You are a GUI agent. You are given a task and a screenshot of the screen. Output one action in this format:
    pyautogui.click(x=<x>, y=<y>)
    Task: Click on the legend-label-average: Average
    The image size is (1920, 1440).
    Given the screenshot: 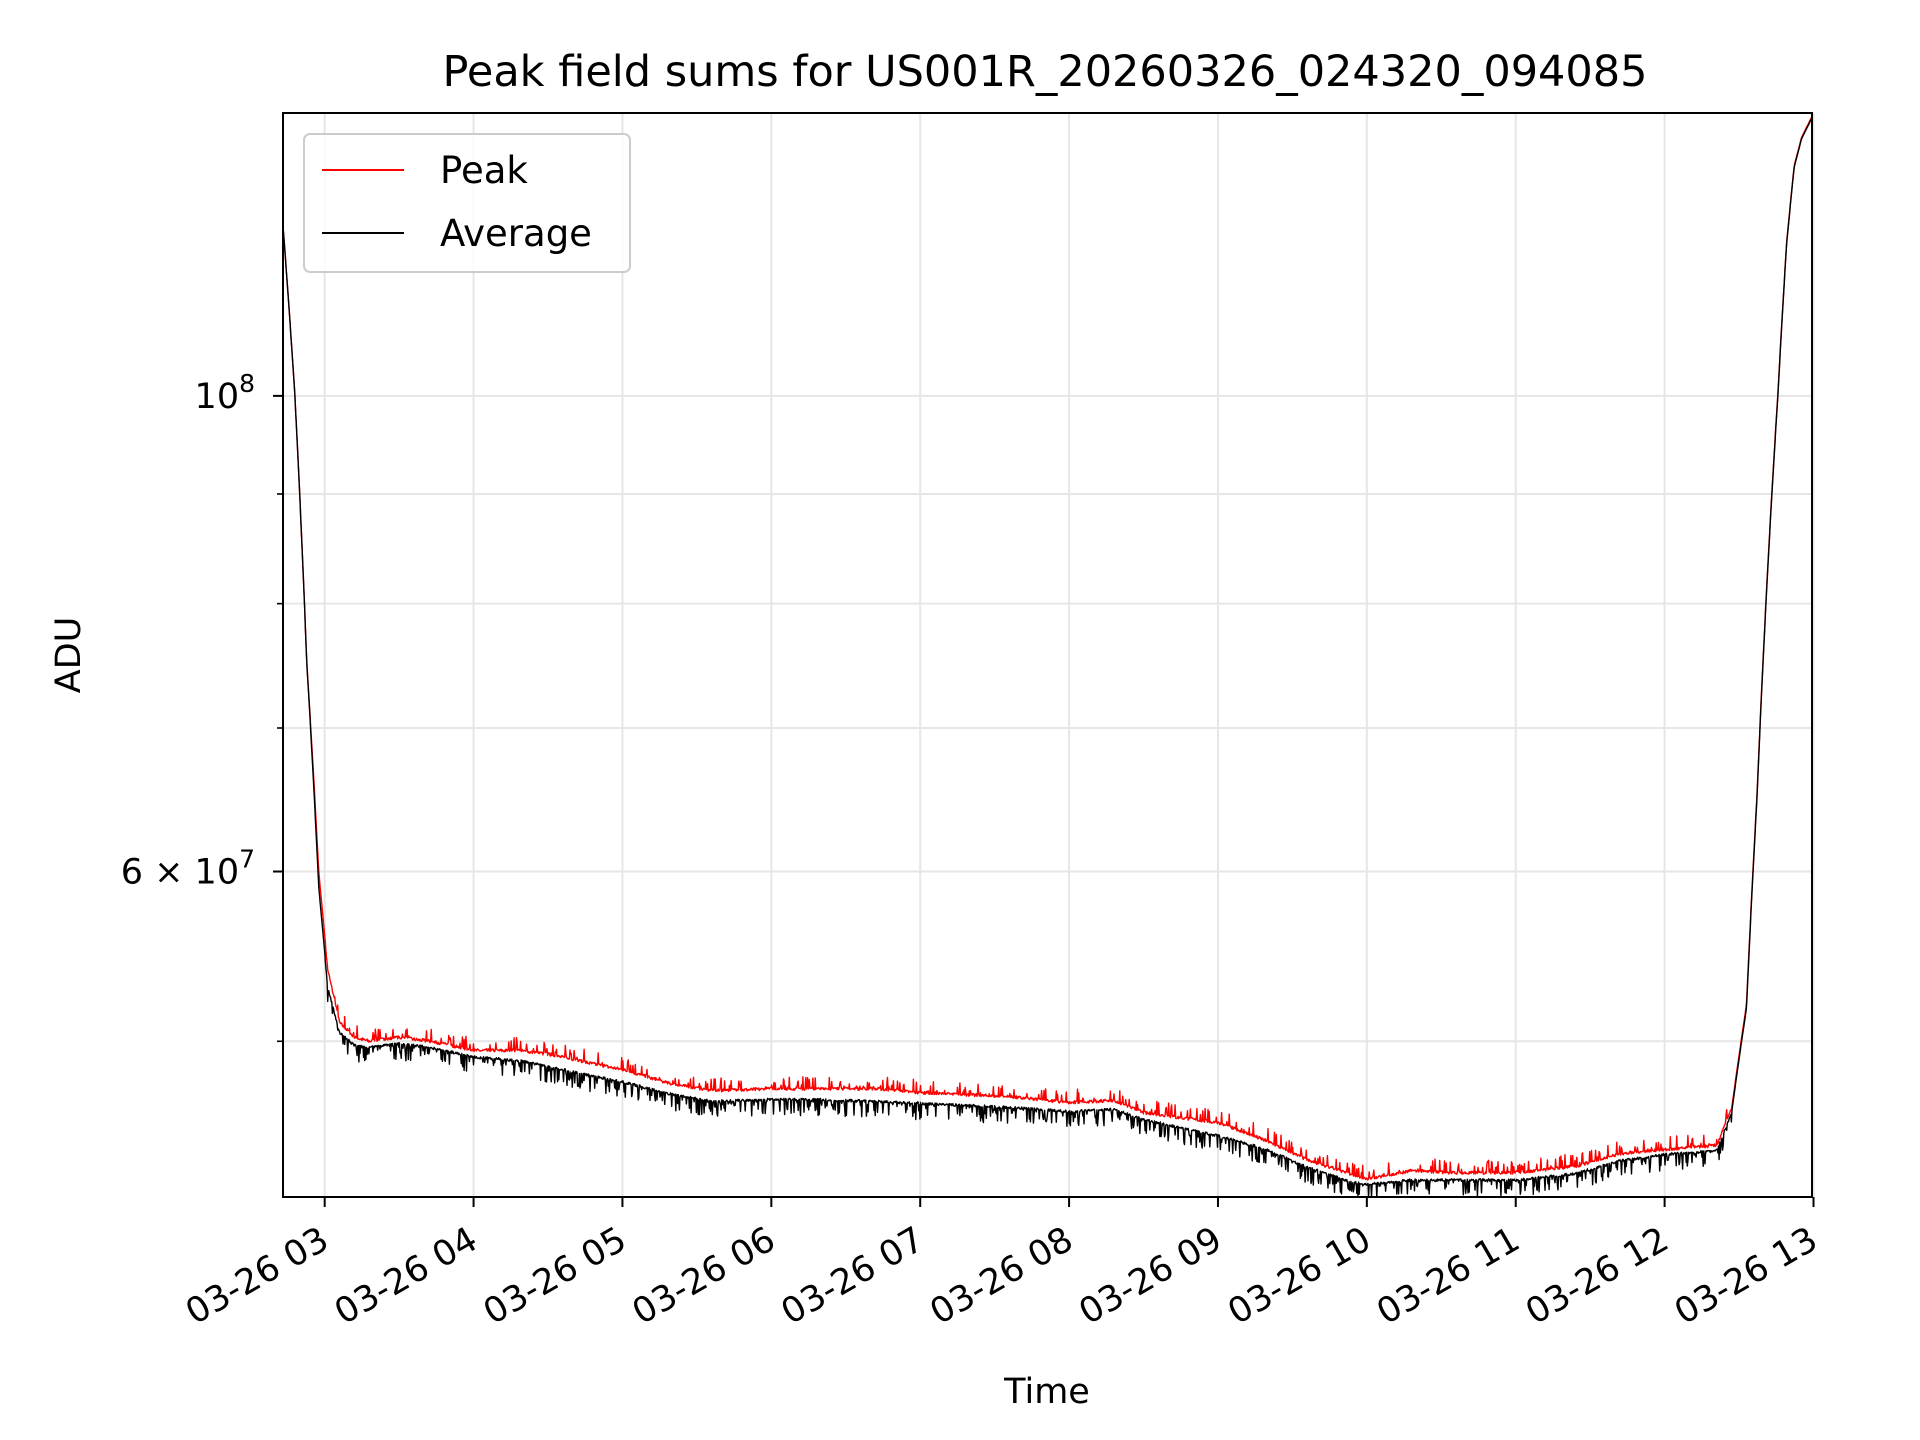 What is the action you would take?
    pyautogui.click(x=516, y=233)
    